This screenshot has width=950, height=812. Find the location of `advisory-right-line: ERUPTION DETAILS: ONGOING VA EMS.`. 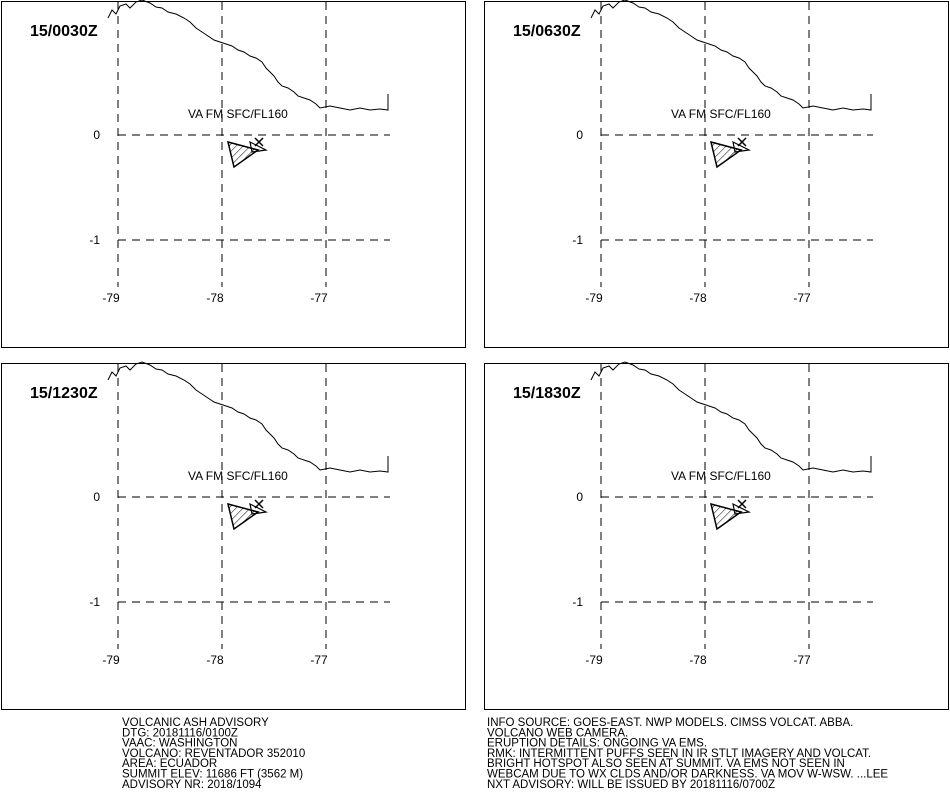

advisory-right-line: ERUPTION DETAILS: ONGOING VA EMS. is located at coordinates (597, 744).